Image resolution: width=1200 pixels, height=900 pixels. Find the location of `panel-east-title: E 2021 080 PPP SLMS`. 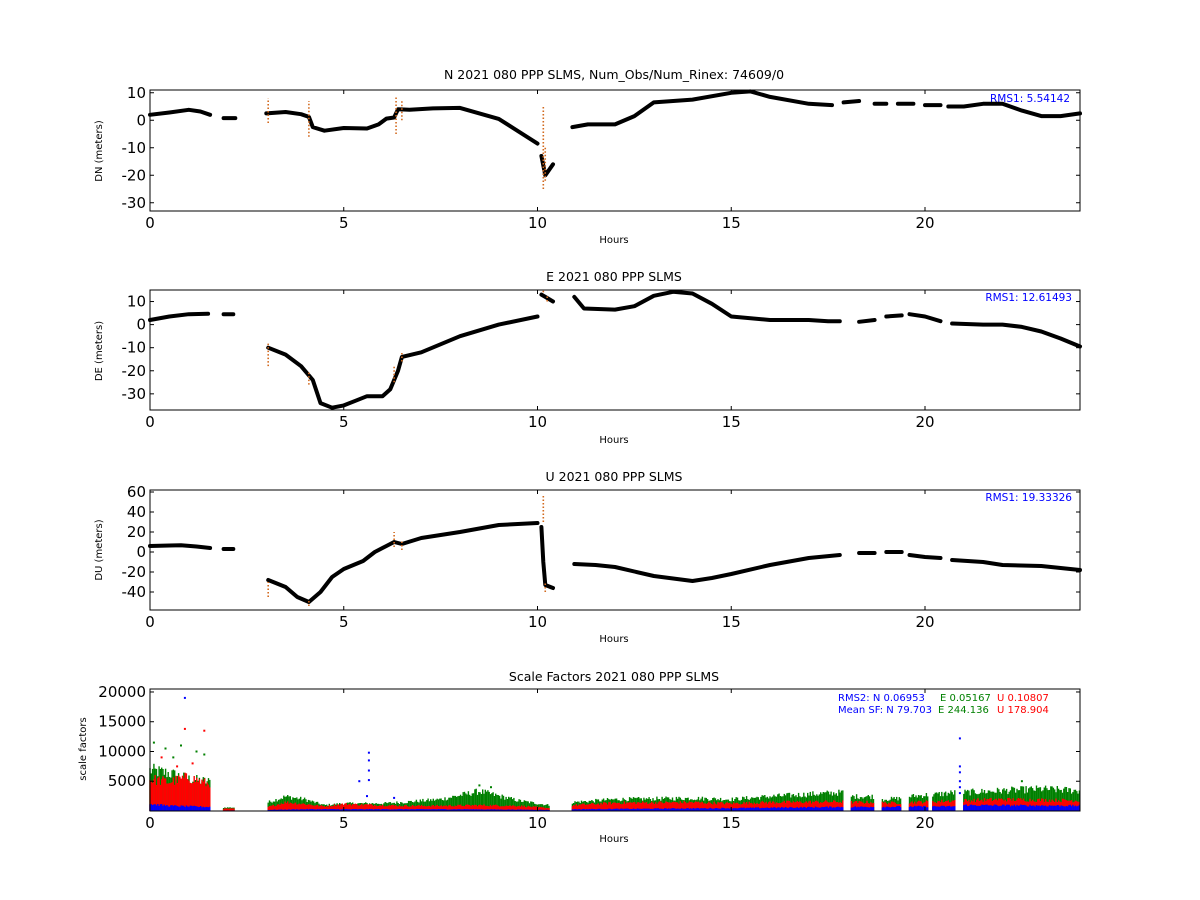

panel-east-title: E 2021 080 PPP SLMS is located at coordinates (614, 276).